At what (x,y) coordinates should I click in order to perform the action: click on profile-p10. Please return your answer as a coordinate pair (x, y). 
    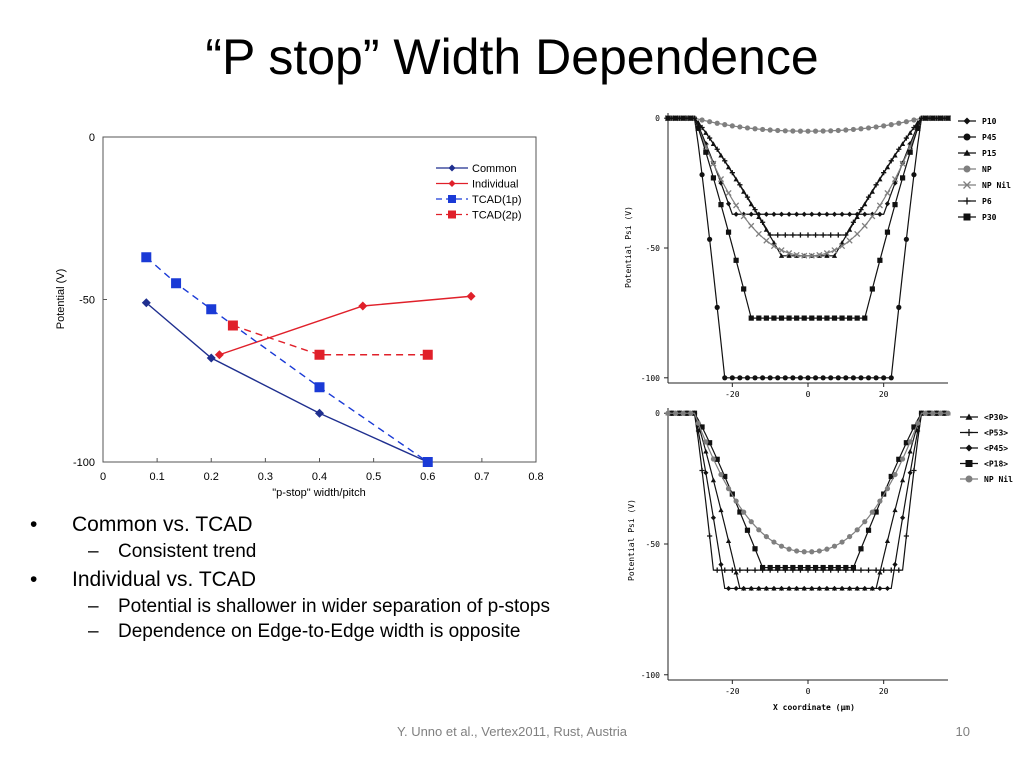
    Looking at the image, I should click on (808, 166).